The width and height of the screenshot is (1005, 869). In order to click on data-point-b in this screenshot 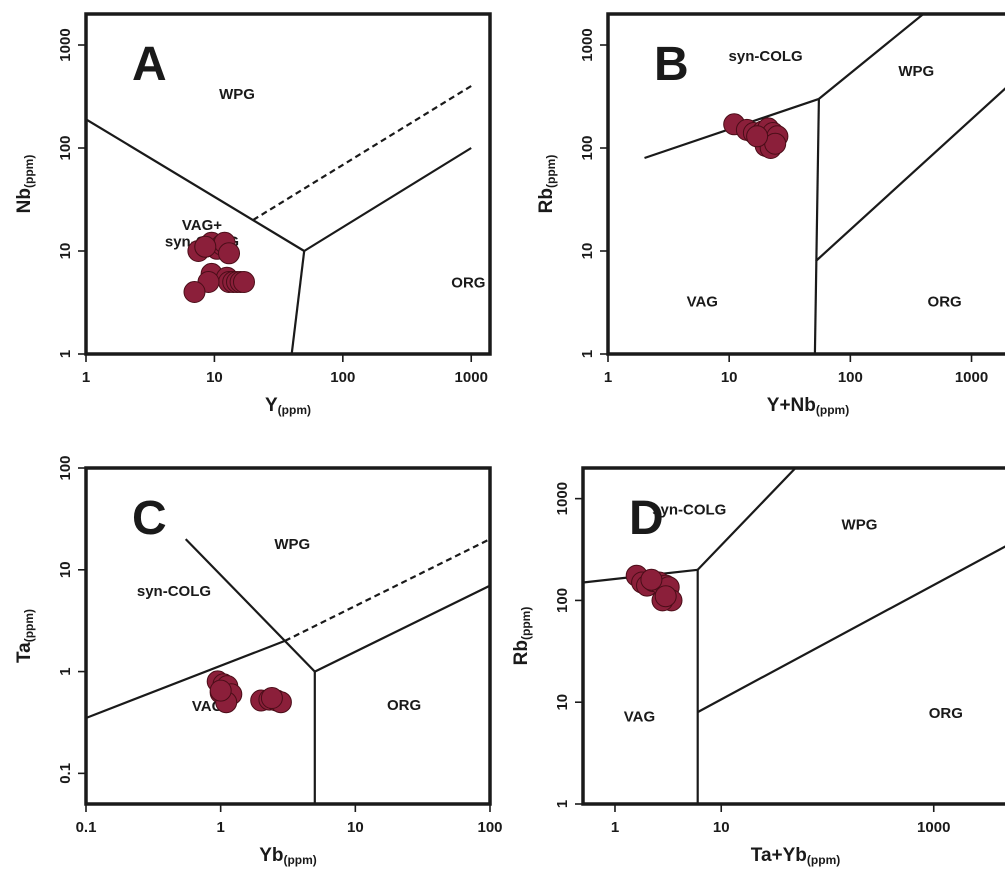, I will do `click(757, 136)`.